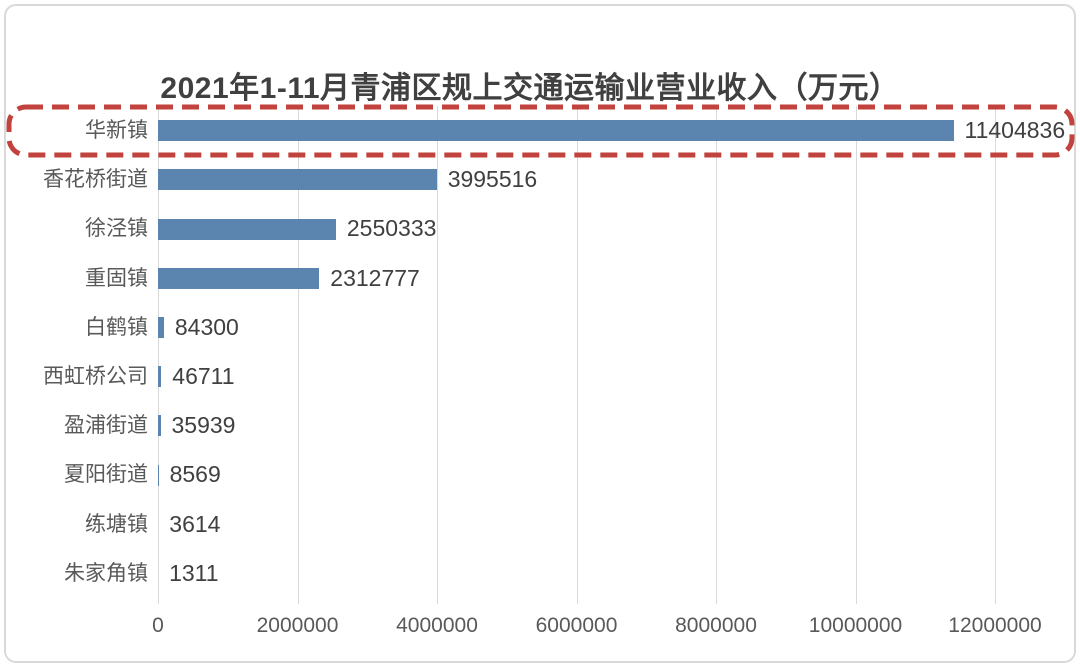 This screenshot has height=667, width=1080. Describe the element at coordinates (195, 474) in the screenshot. I see `value-label-7: 8569` at that location.